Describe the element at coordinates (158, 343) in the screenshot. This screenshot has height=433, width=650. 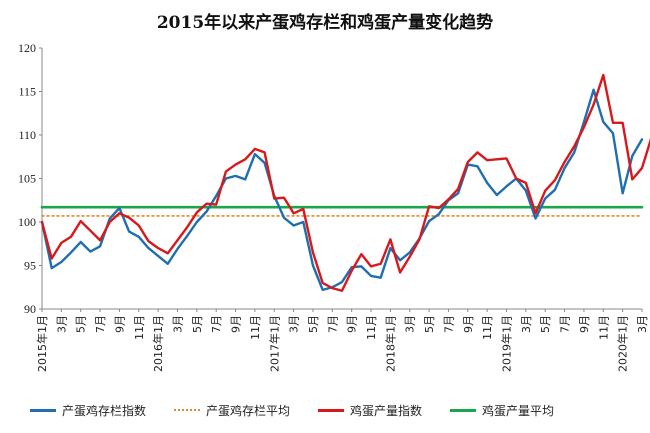
I see `x-tick-label: 2016年1月` at that location.